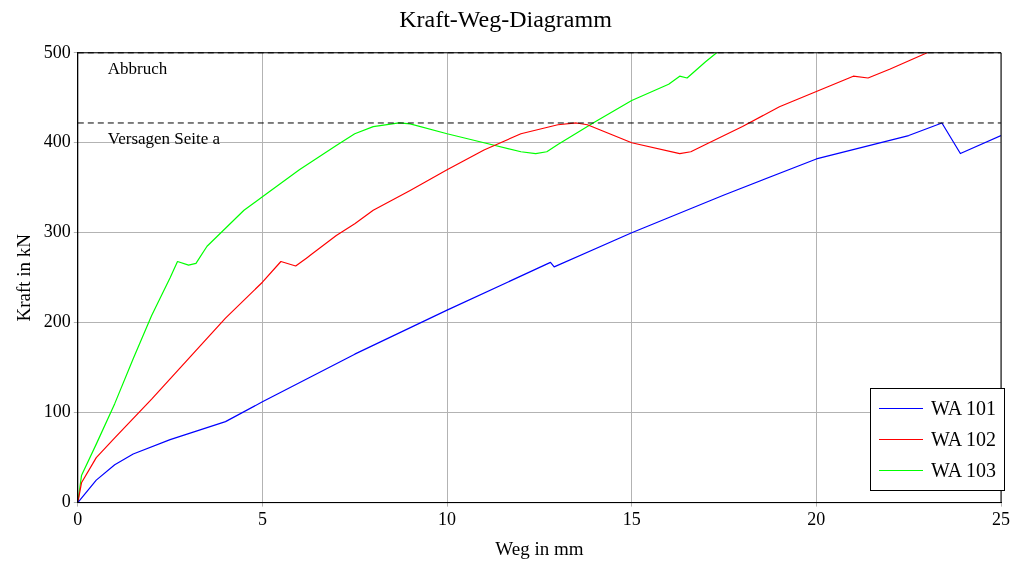 This screenshot has width=1025, height=569. What do you see at coordinates (24, 277) in the screenshot?
I see `y-axis-title: Kraft in kN` at bounding box center [24, 277].